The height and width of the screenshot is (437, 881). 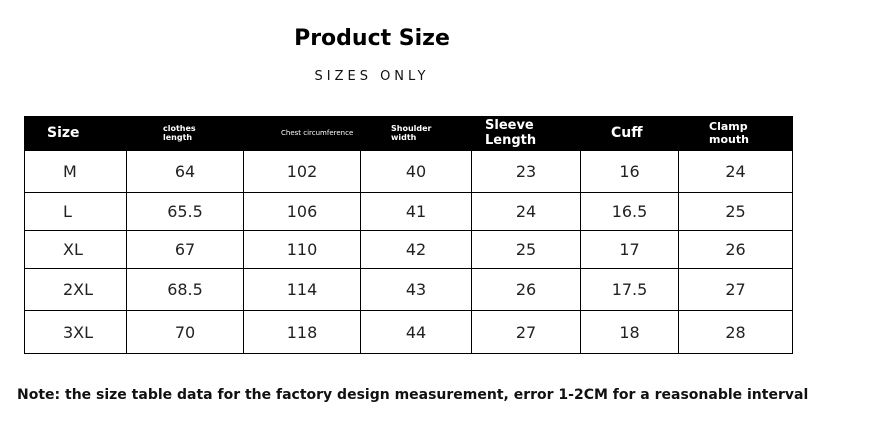 What do you see at coordinates (411, 132) in the screenshot?
I see `header-text: Shoulder width` at bounding box center [411, 132].